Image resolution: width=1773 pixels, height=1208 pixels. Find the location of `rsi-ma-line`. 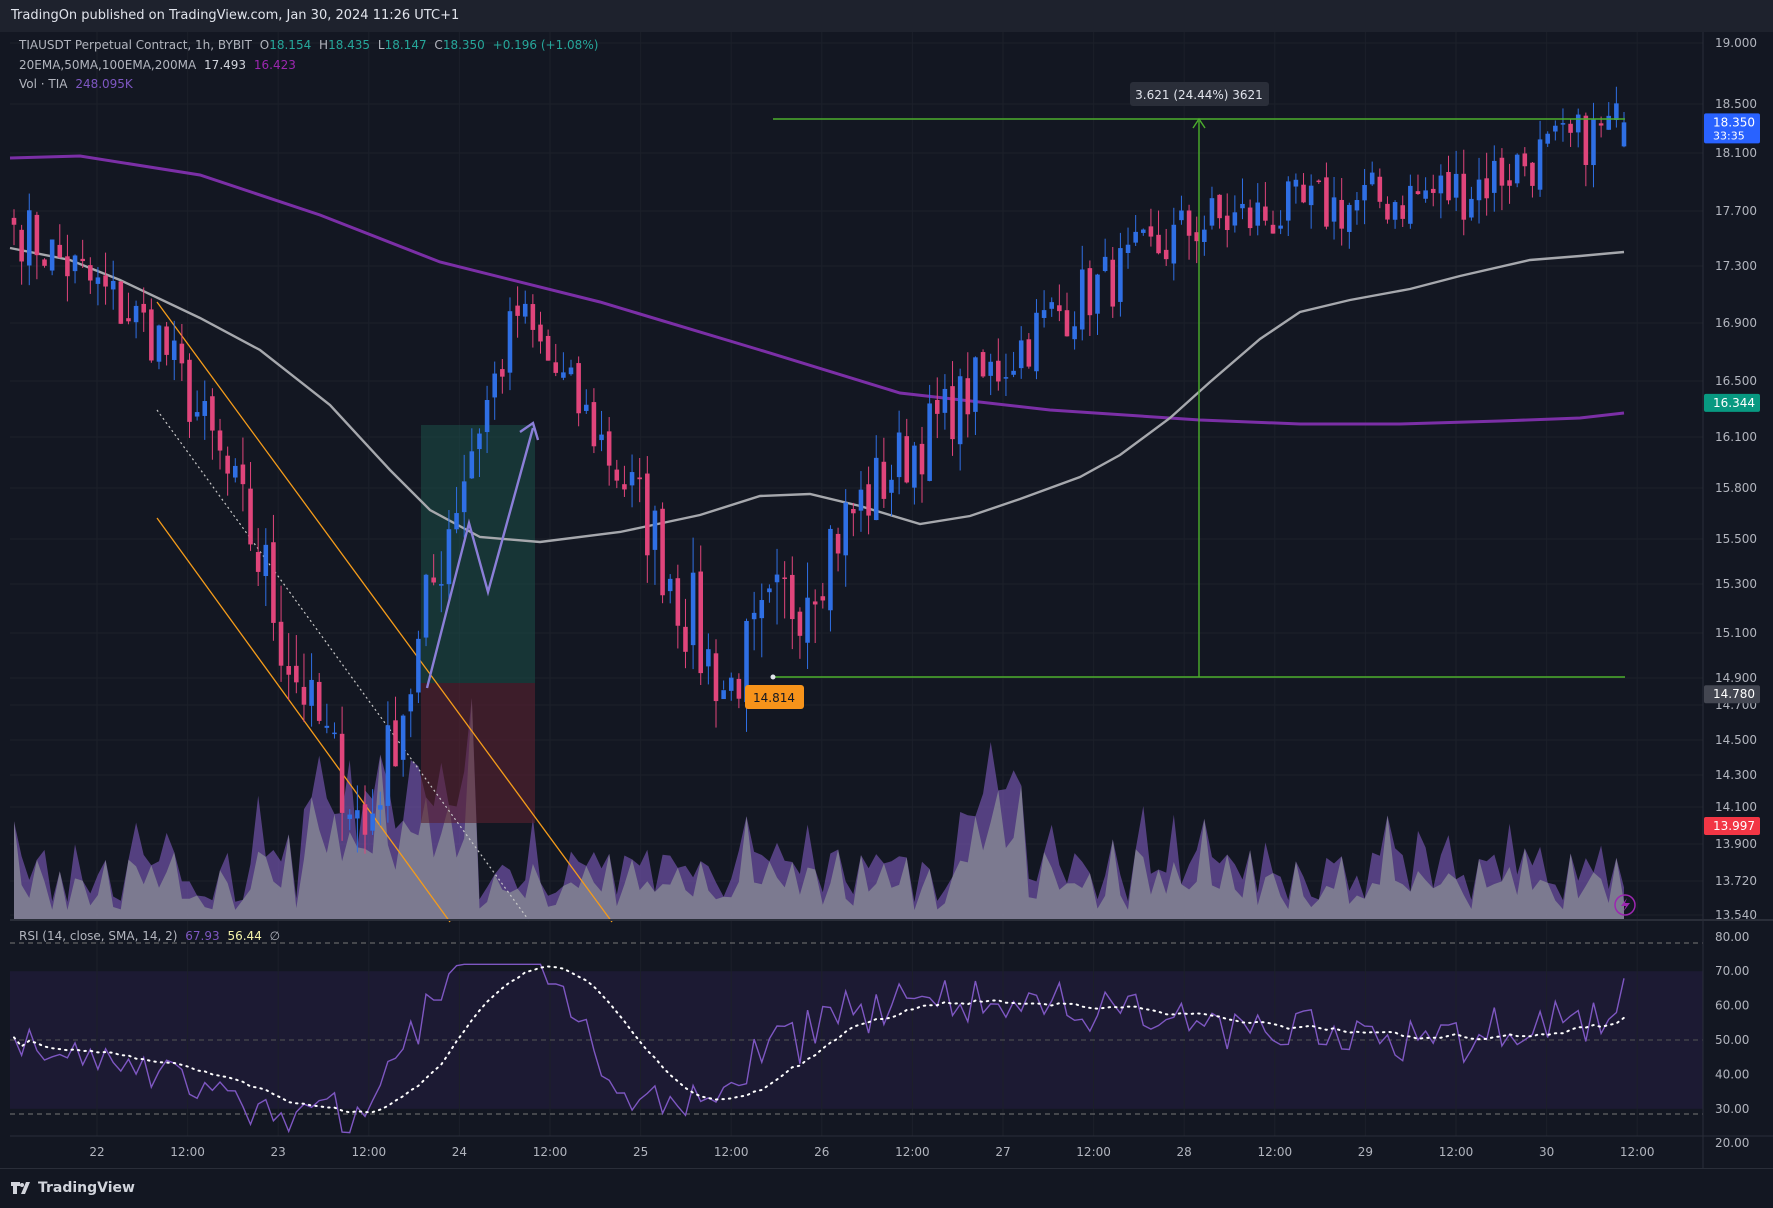

rsi-ma-line is located at coordinates (819, 1039).